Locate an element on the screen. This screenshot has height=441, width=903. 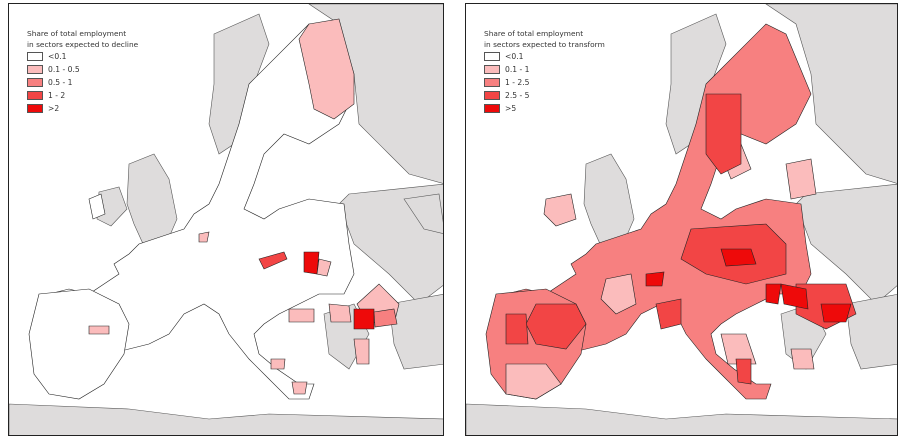
legend-title-line2: in sectors expected to transform is located at coordinates (544, 44).